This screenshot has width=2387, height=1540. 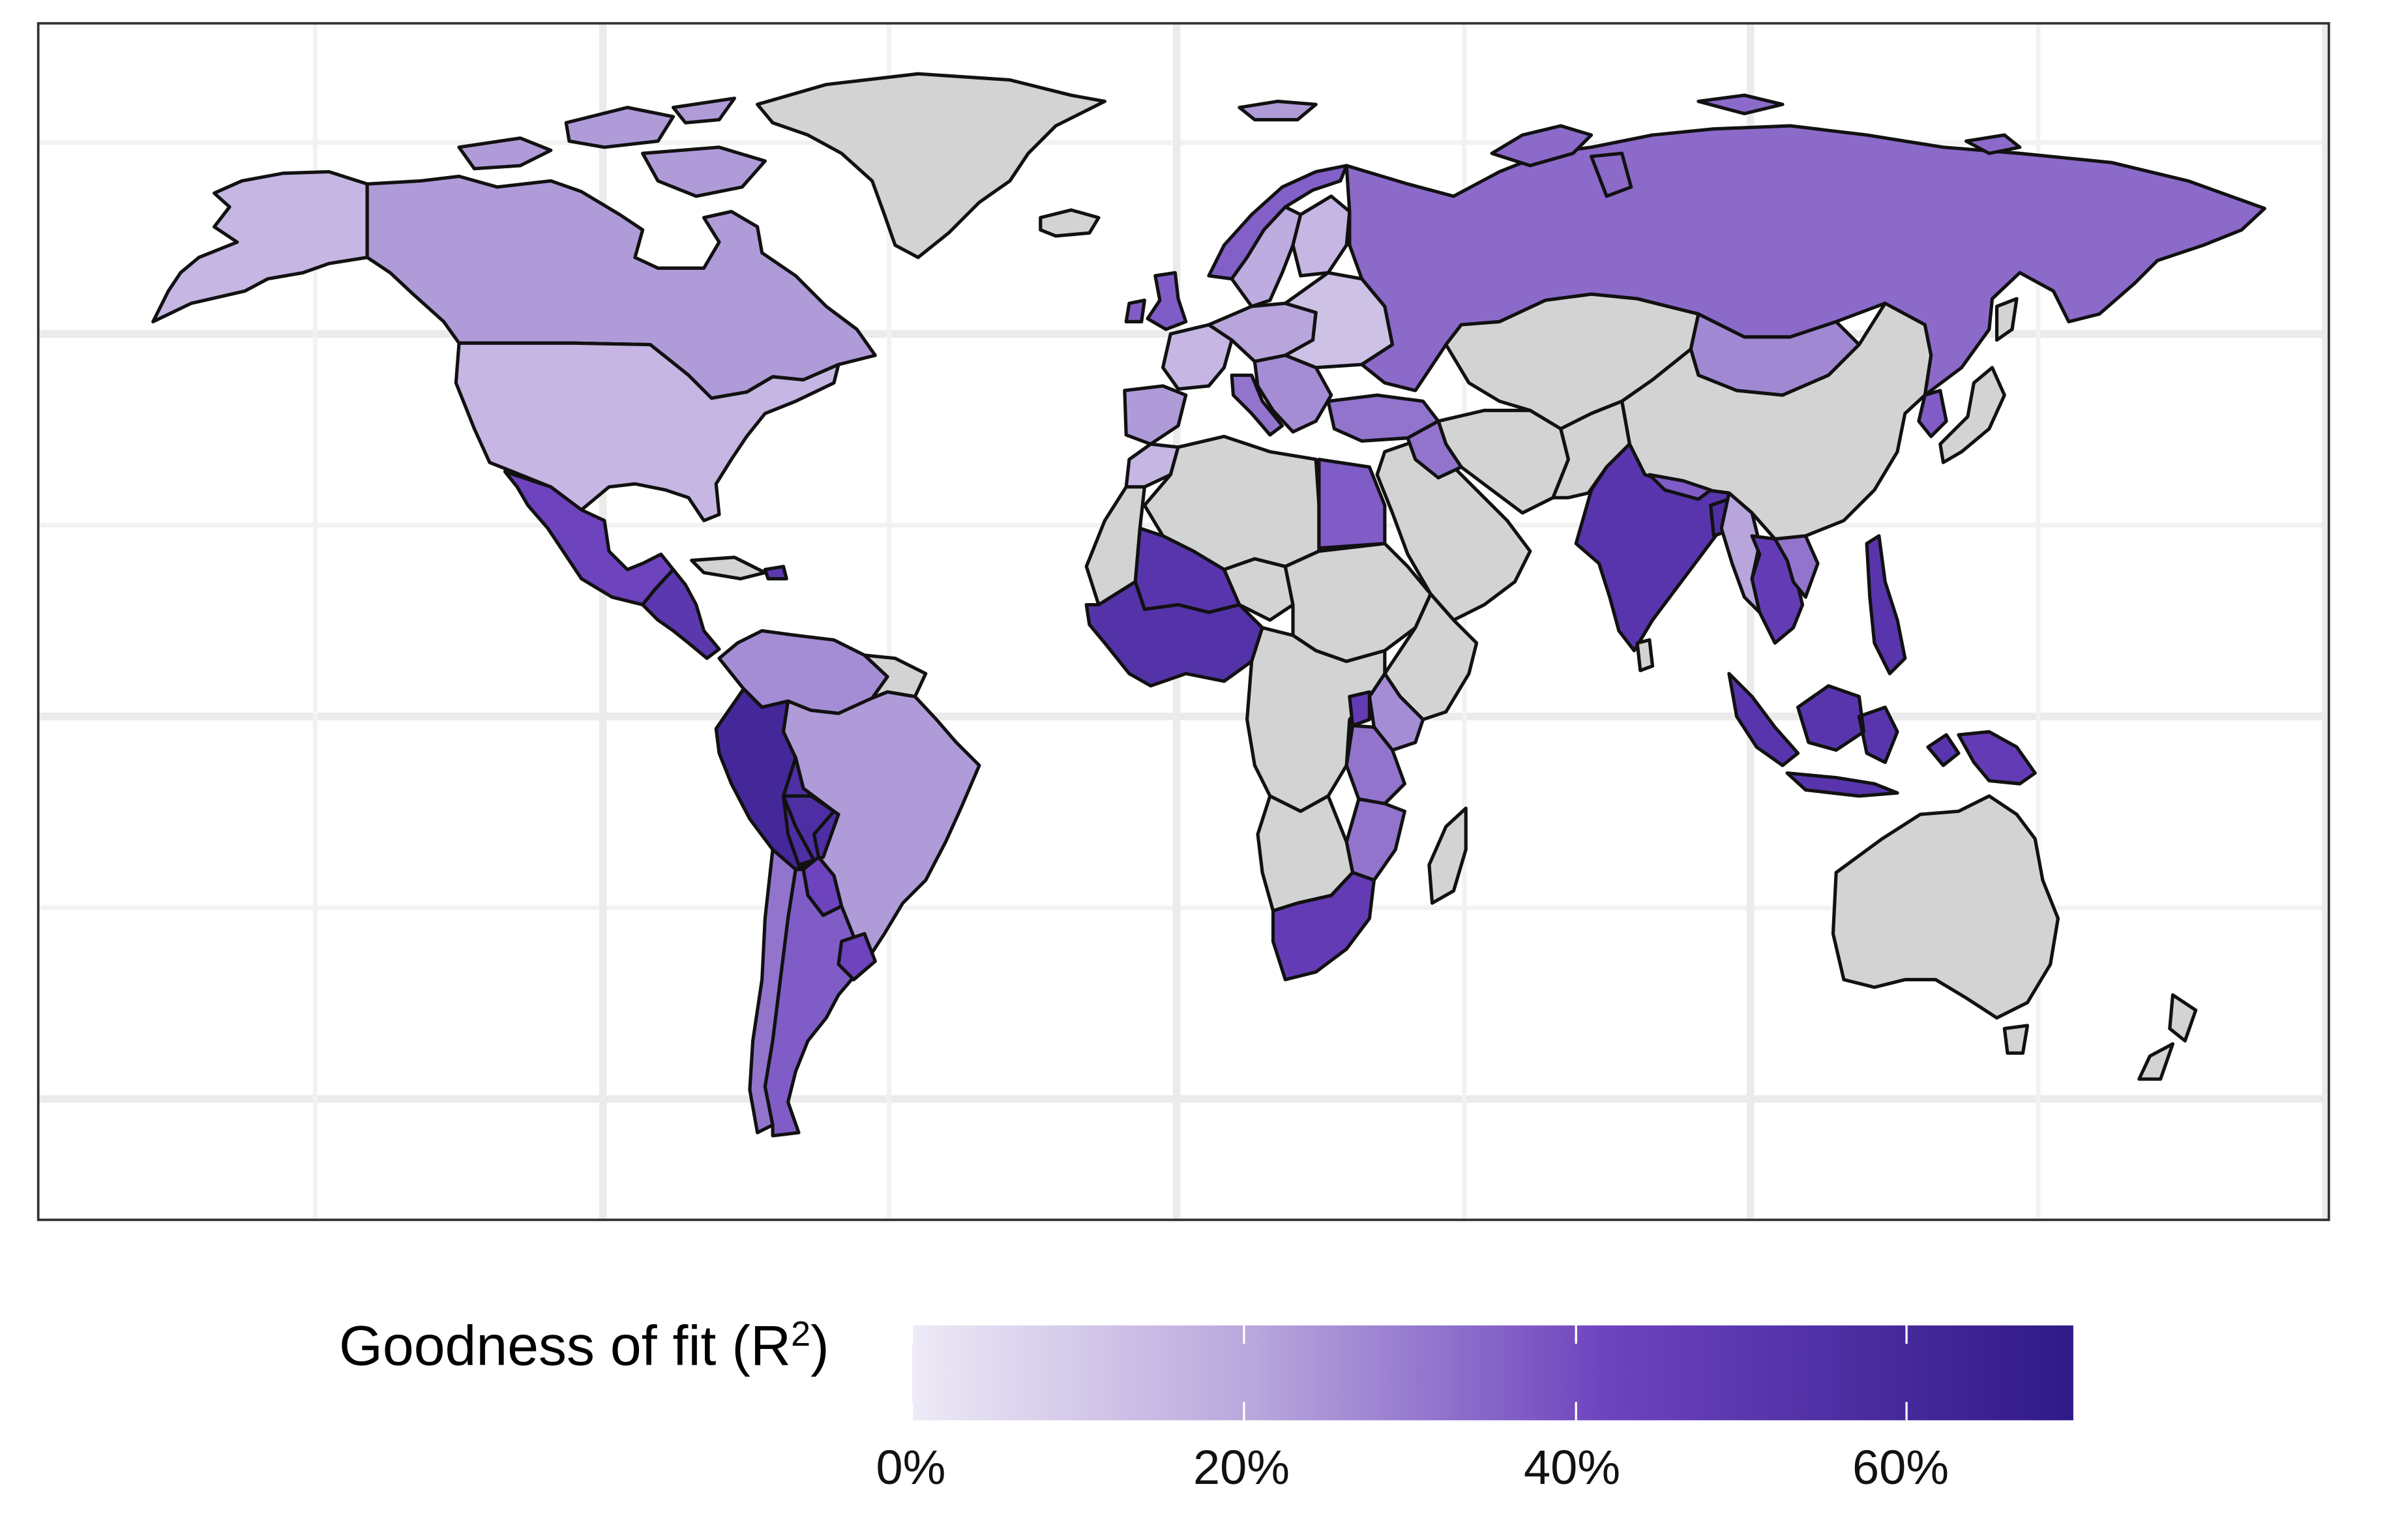 I want to click on alaska, so click(x=260, y=246).